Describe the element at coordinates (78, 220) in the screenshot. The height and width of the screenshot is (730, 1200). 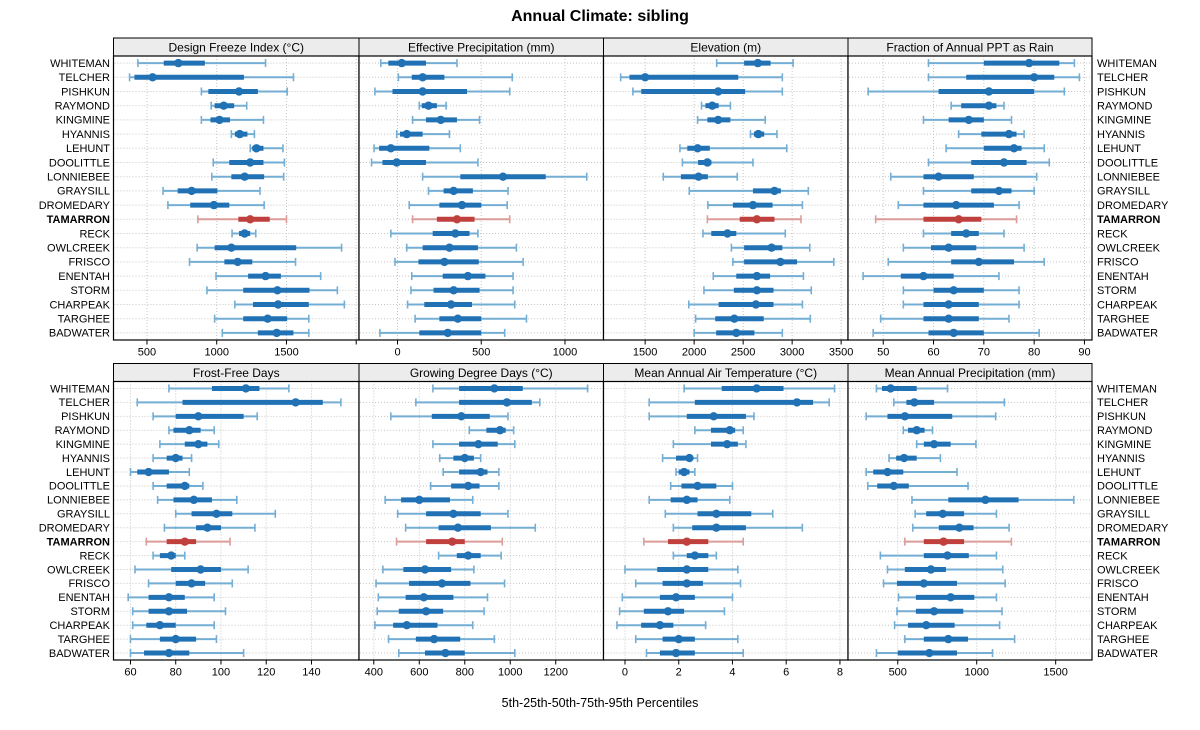
I see `station-label-left-tamarron: TAMARRON` at that location.